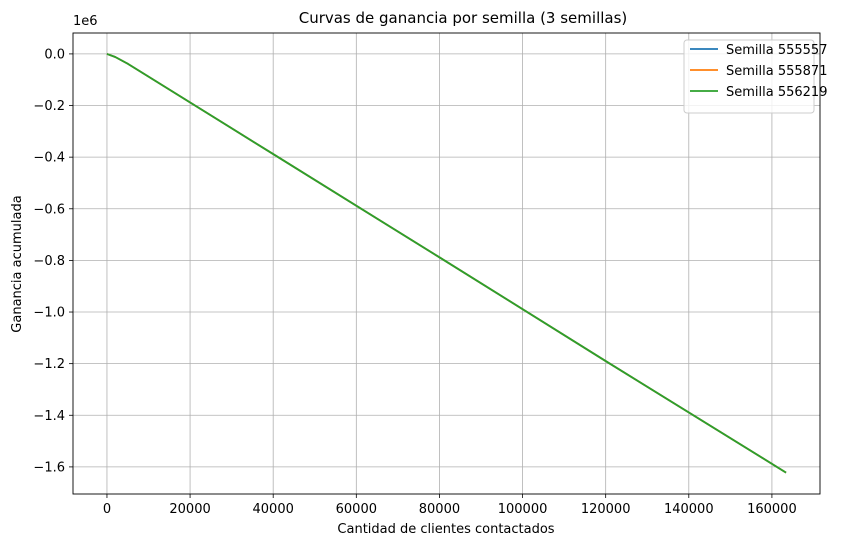  What do you see at coordinates (356, 509) in the screenshot?
I see `x-tick-label: 60000` at bounding box center [356, 509].